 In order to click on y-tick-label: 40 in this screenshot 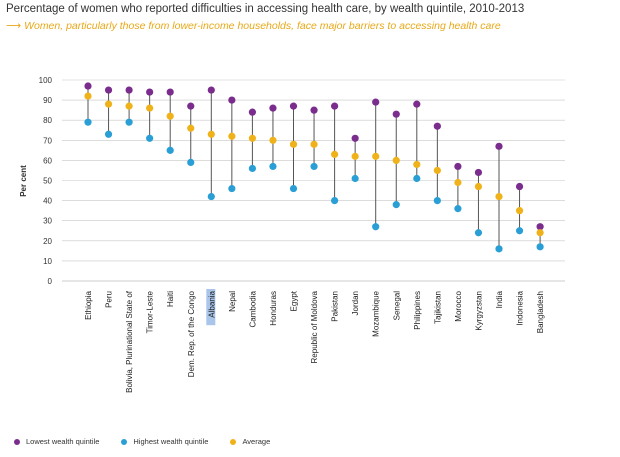, I will do `click(47, 201)`.